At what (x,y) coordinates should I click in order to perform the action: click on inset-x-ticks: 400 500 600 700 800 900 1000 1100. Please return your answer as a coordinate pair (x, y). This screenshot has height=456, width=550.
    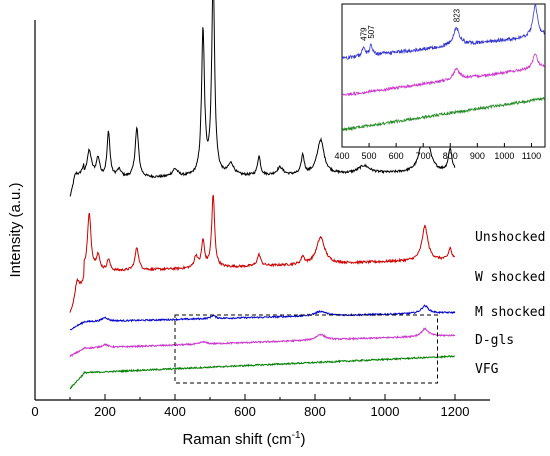
    Looking at the image, I should click on (437, 152).